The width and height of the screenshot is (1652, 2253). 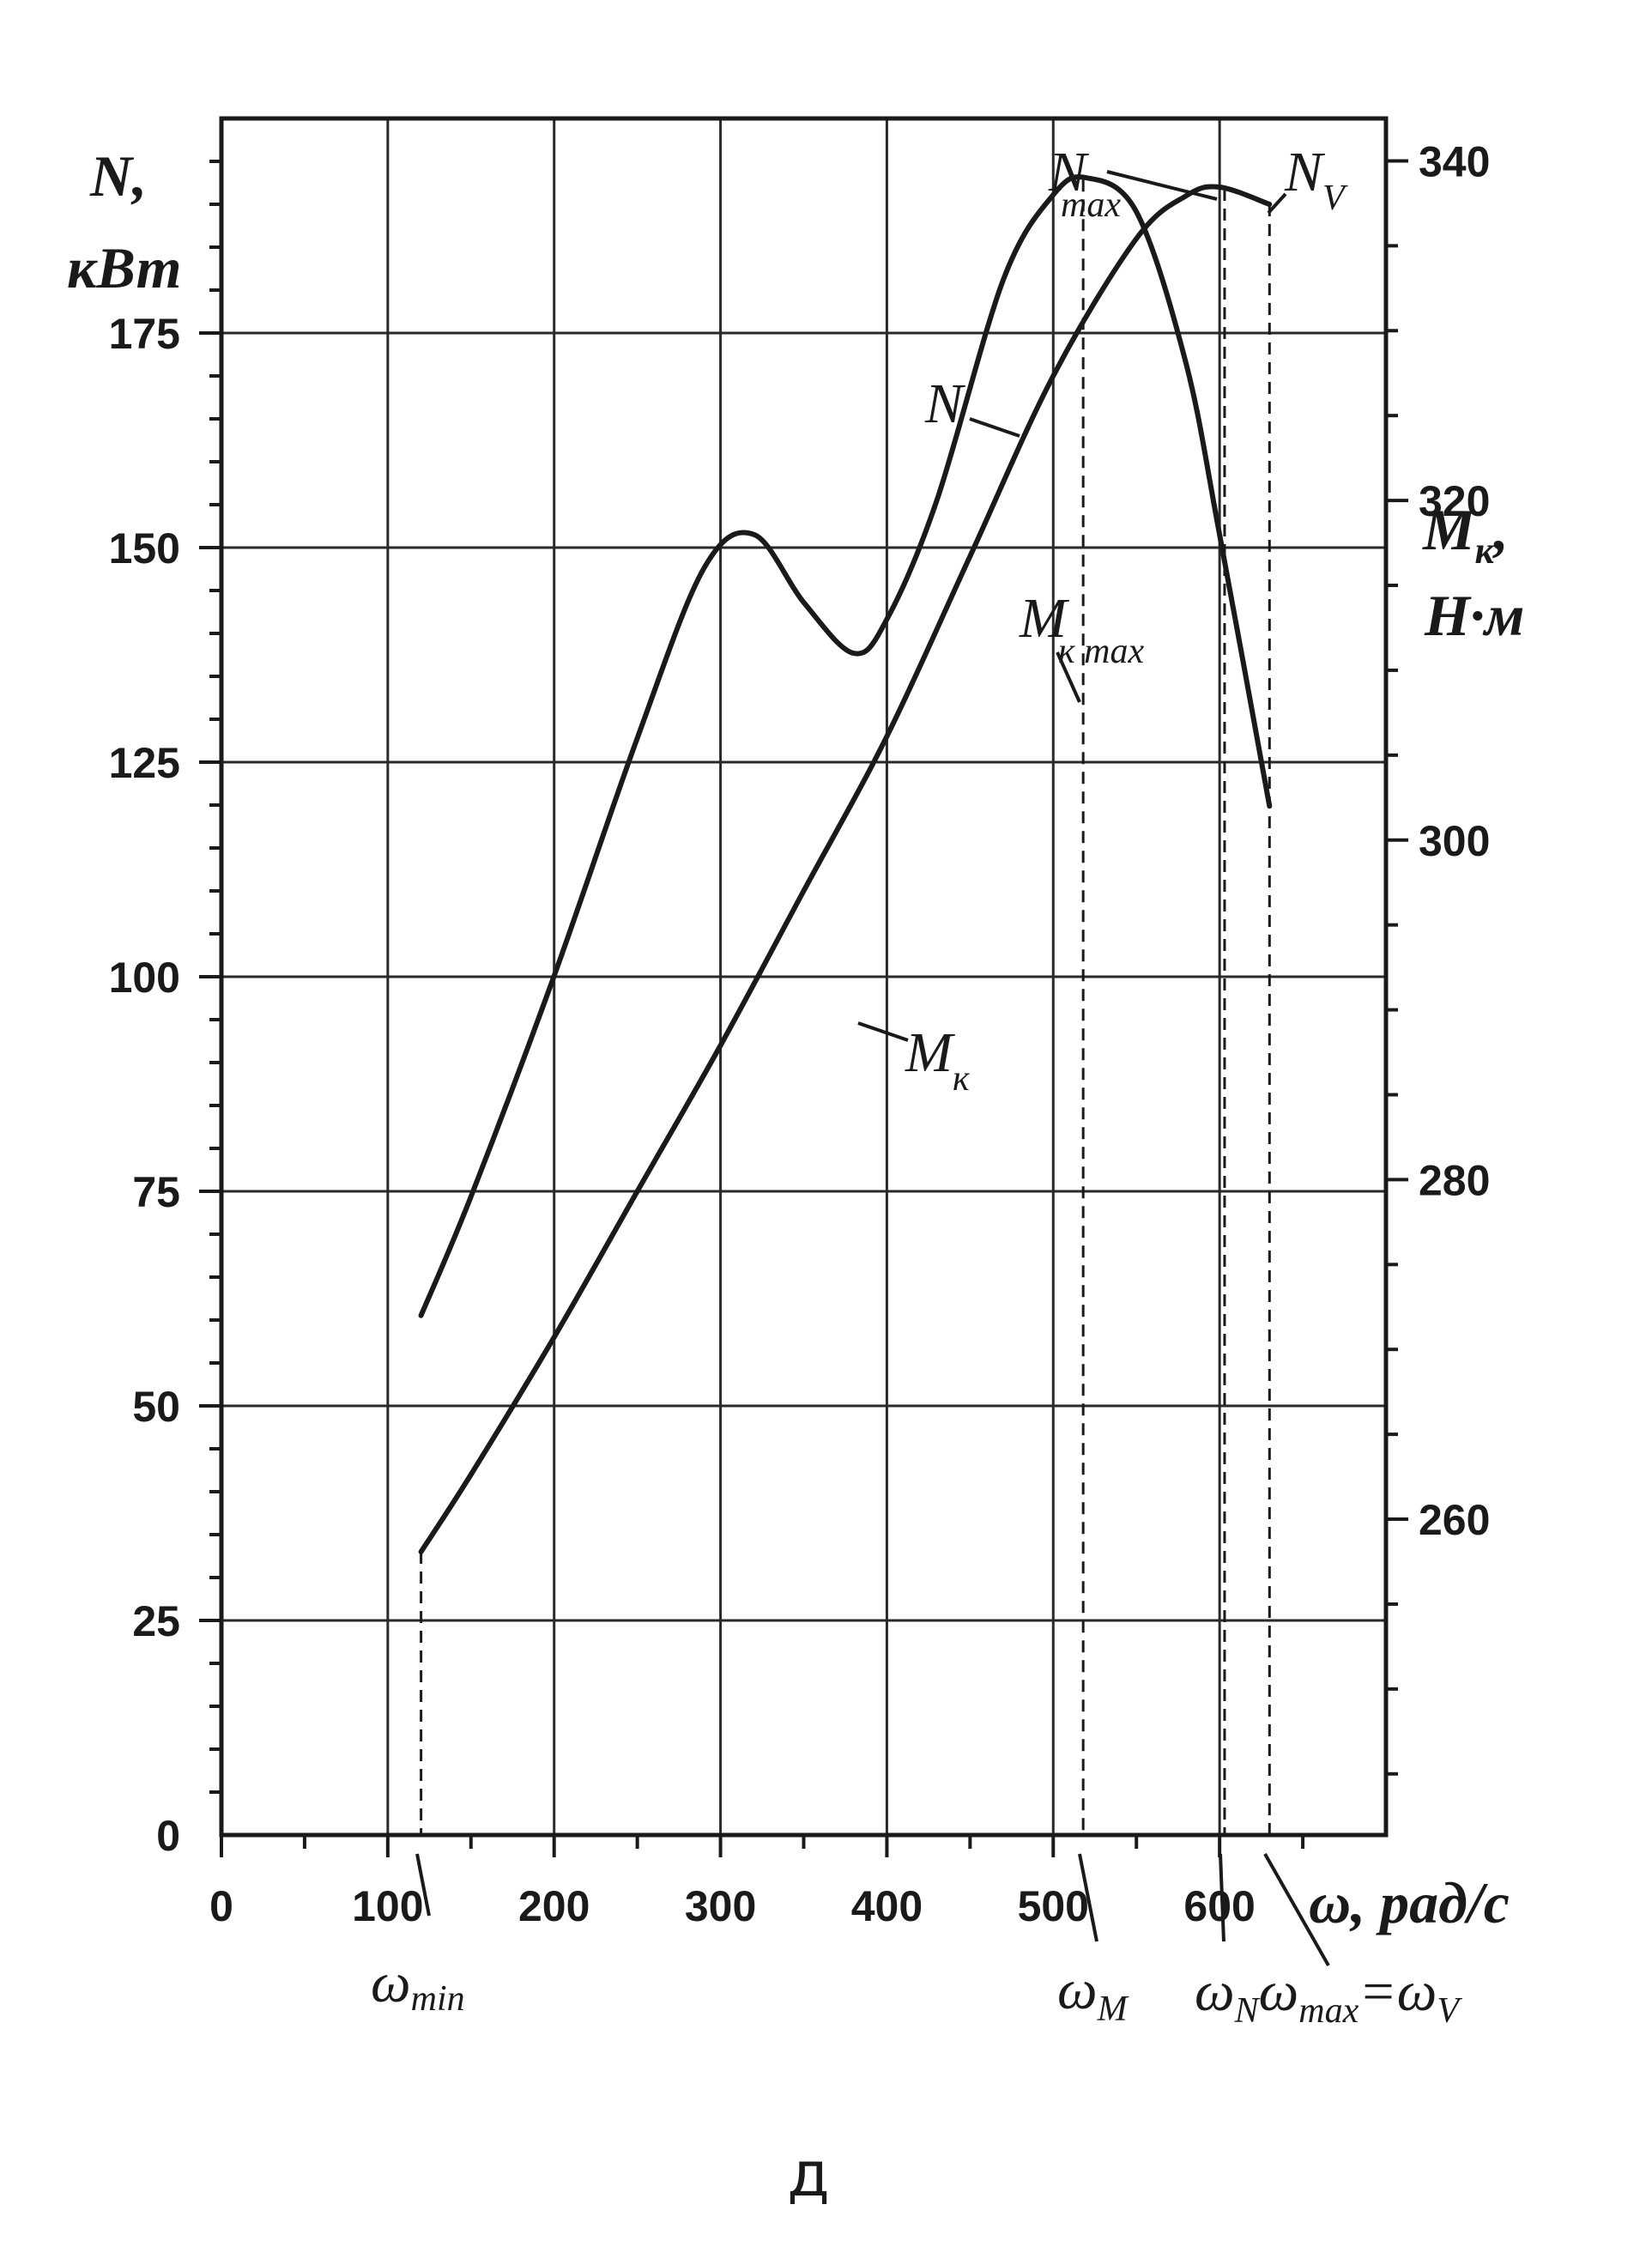 What do you see at coordinates (1113, 2009) in the screenshot?
I see `label-omega-m-sub: M` at bounding box center [1113, 2009].